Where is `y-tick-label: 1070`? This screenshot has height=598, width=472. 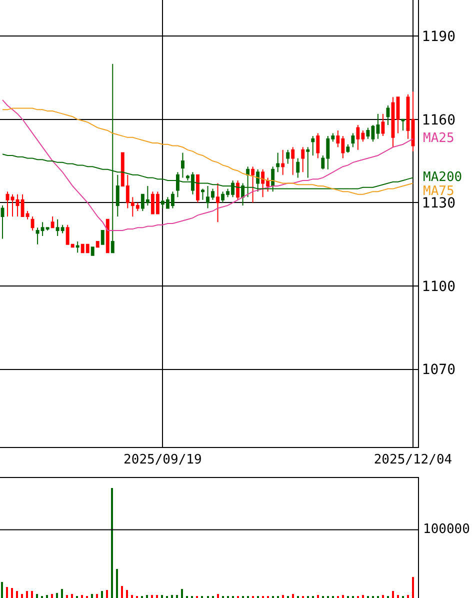
y-tick-label: 1070 is located at coordinates (439, 370).